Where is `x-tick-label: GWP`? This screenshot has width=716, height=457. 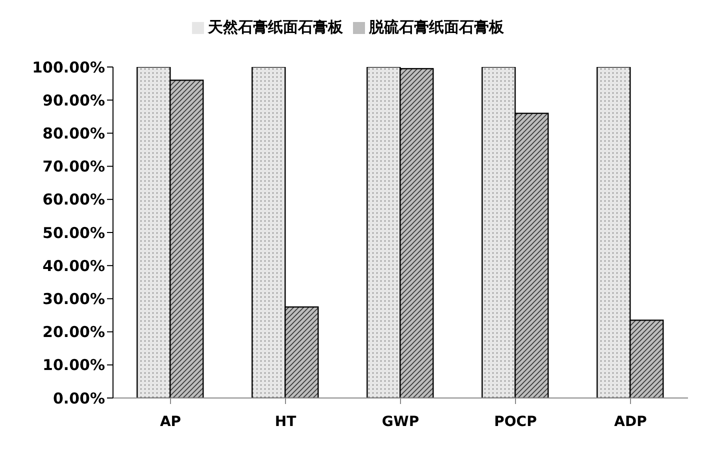 x-tick-label: GWP is located at coordinates (401, 422).